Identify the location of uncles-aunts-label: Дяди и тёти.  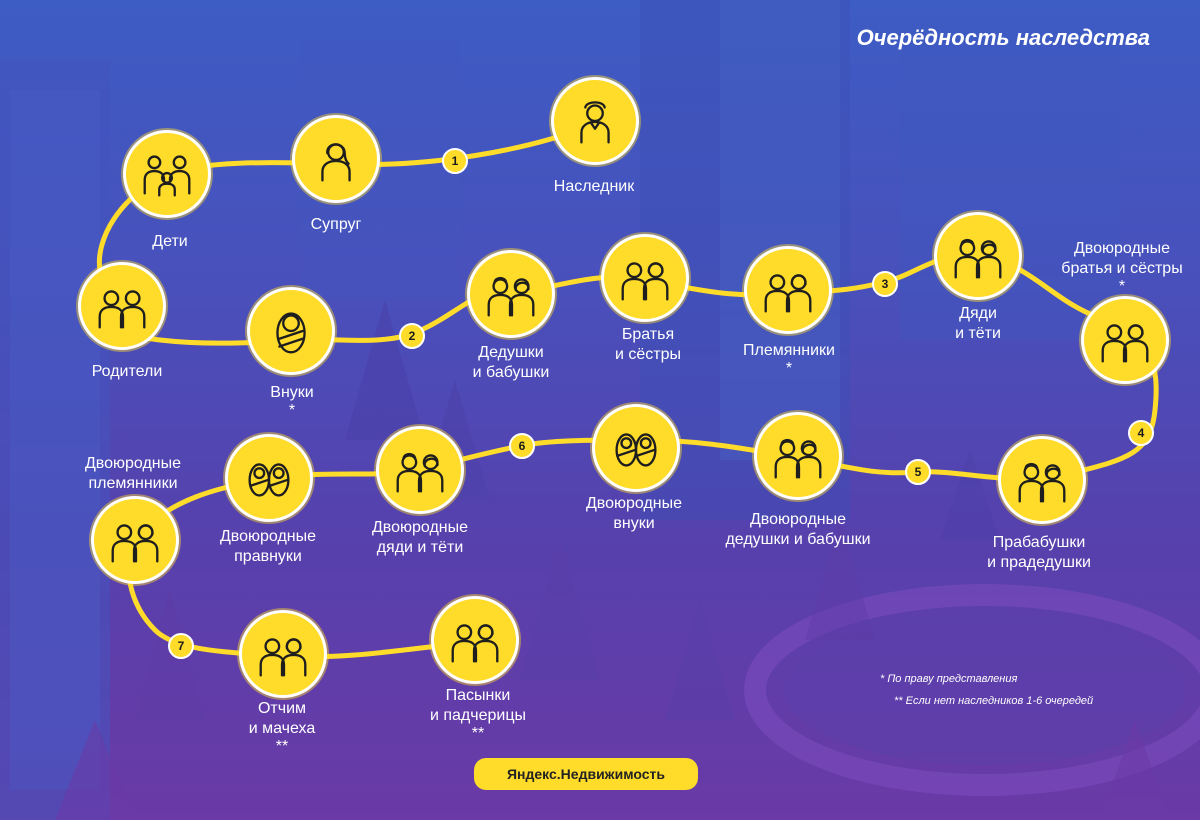
(978, 323).